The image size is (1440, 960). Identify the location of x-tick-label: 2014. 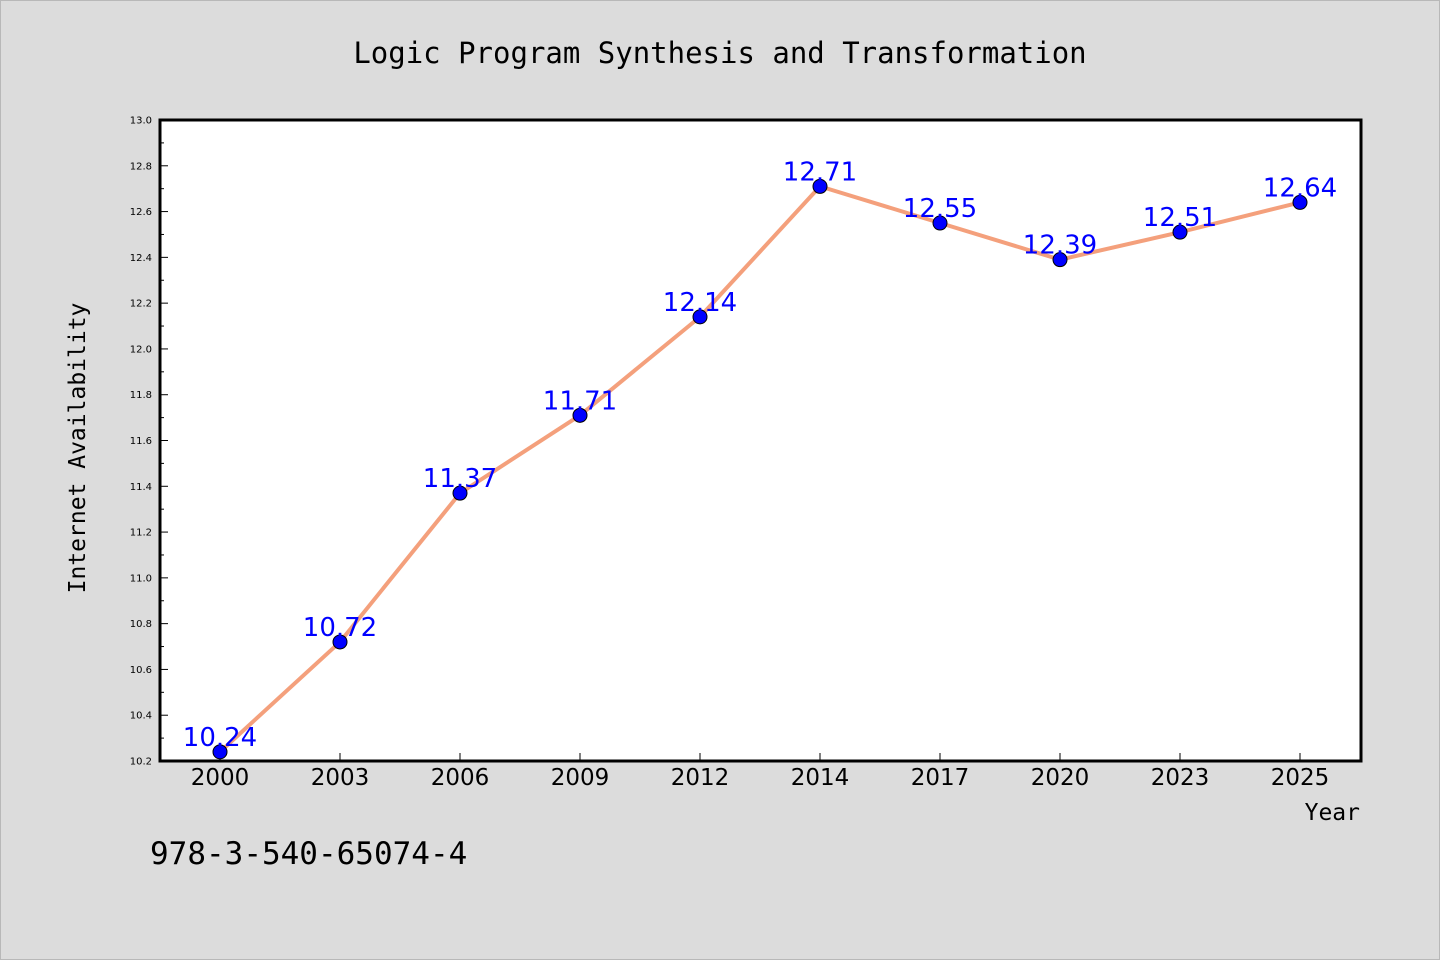
(820, 778).